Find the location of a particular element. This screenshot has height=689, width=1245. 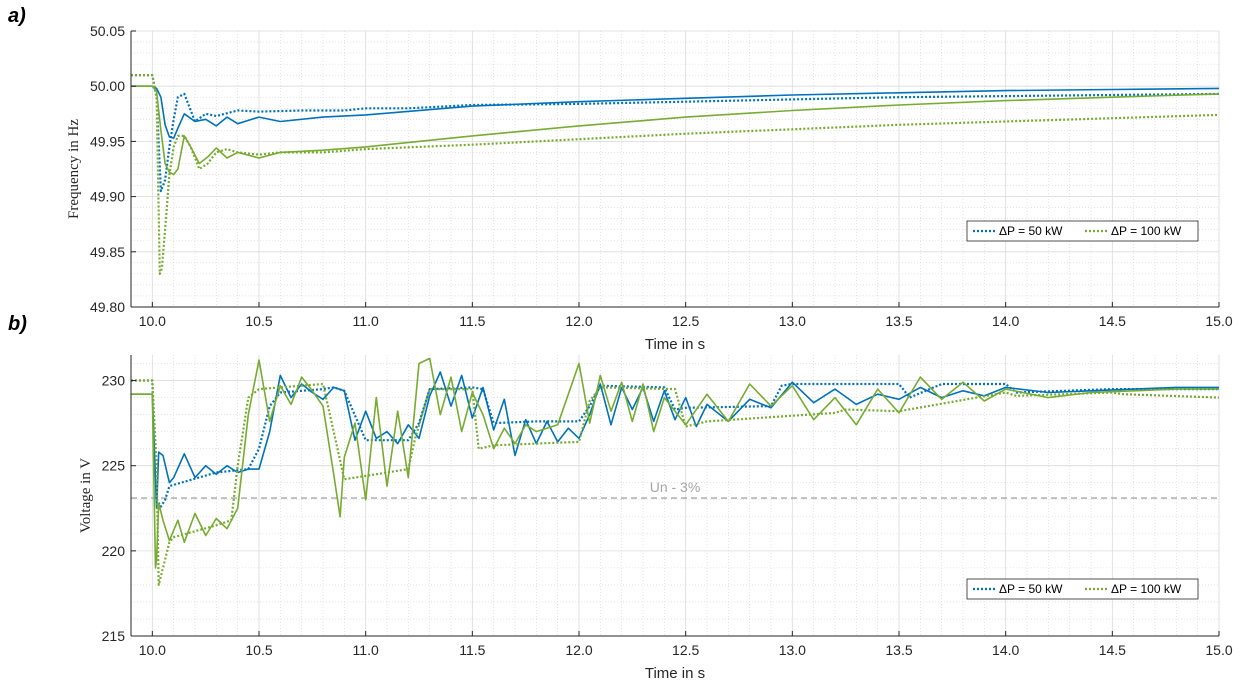

panel-b-label: b) is located at coordinates (17, 324).